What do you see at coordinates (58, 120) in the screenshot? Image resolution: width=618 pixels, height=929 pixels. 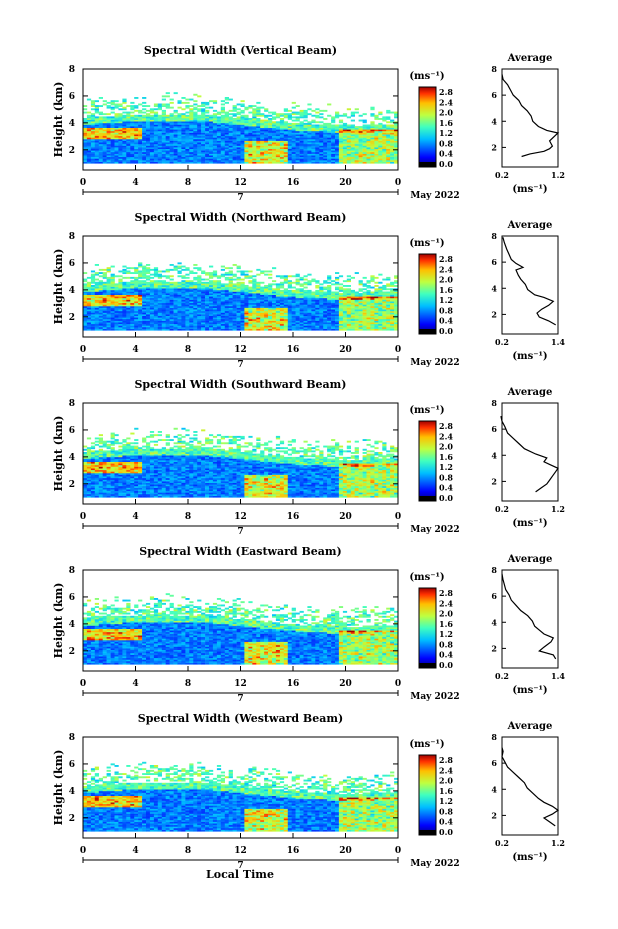 I see `y-axis-label: Height (km)` at bounding box center [58, 120].